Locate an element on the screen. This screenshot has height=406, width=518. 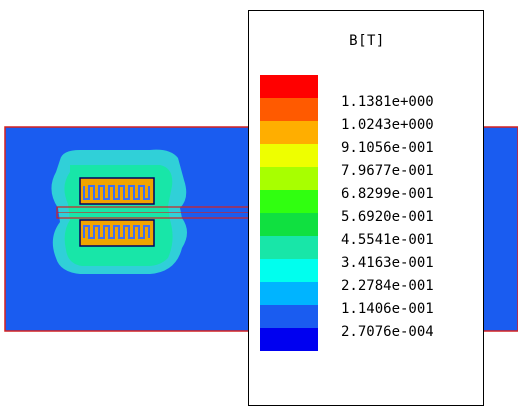
legend-value-3: 9.1056e-001 is located at coordinates (387, 148).